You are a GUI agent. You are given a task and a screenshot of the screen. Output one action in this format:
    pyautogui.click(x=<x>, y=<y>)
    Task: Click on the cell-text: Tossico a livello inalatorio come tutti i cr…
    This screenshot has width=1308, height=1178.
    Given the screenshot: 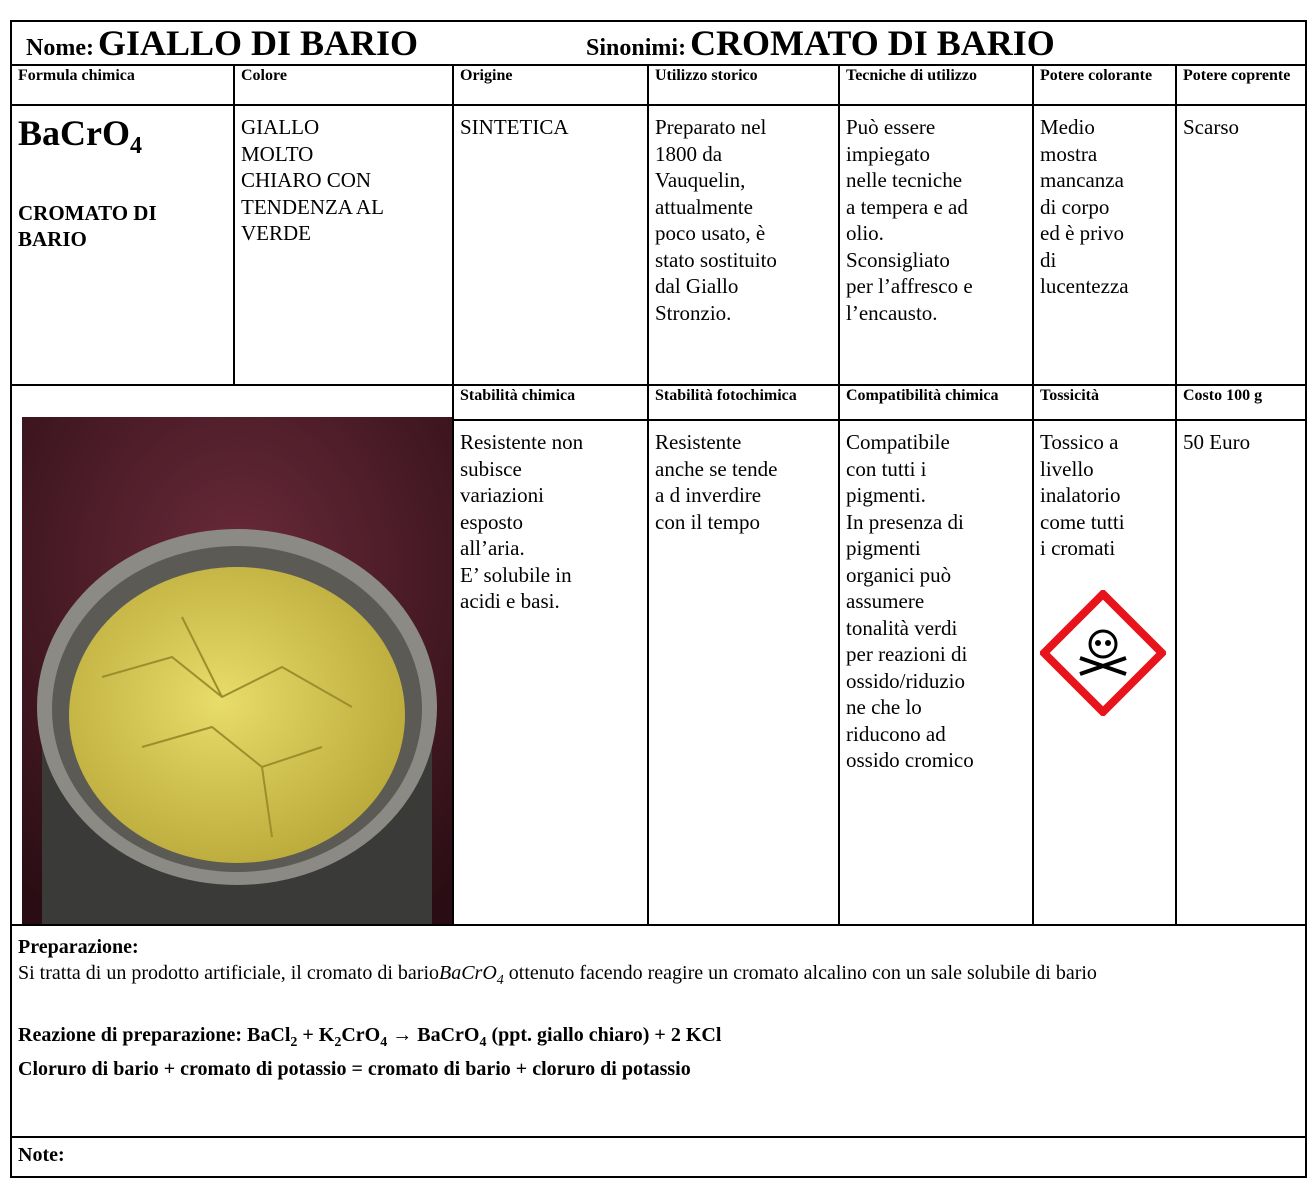 What is the action you would take?
    pyautogui.click(x=1104, y=495)
    